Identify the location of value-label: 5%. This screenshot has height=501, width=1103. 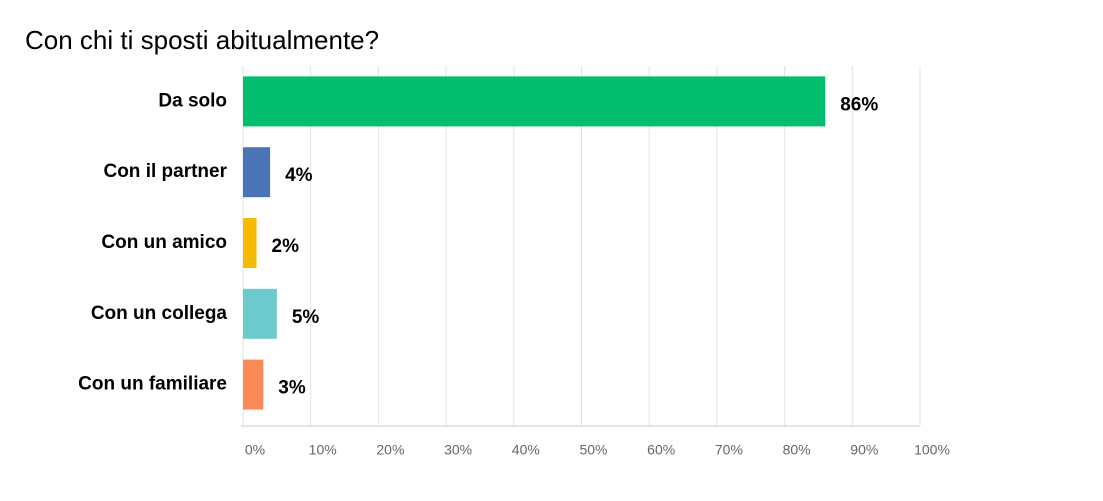
(306, 317).